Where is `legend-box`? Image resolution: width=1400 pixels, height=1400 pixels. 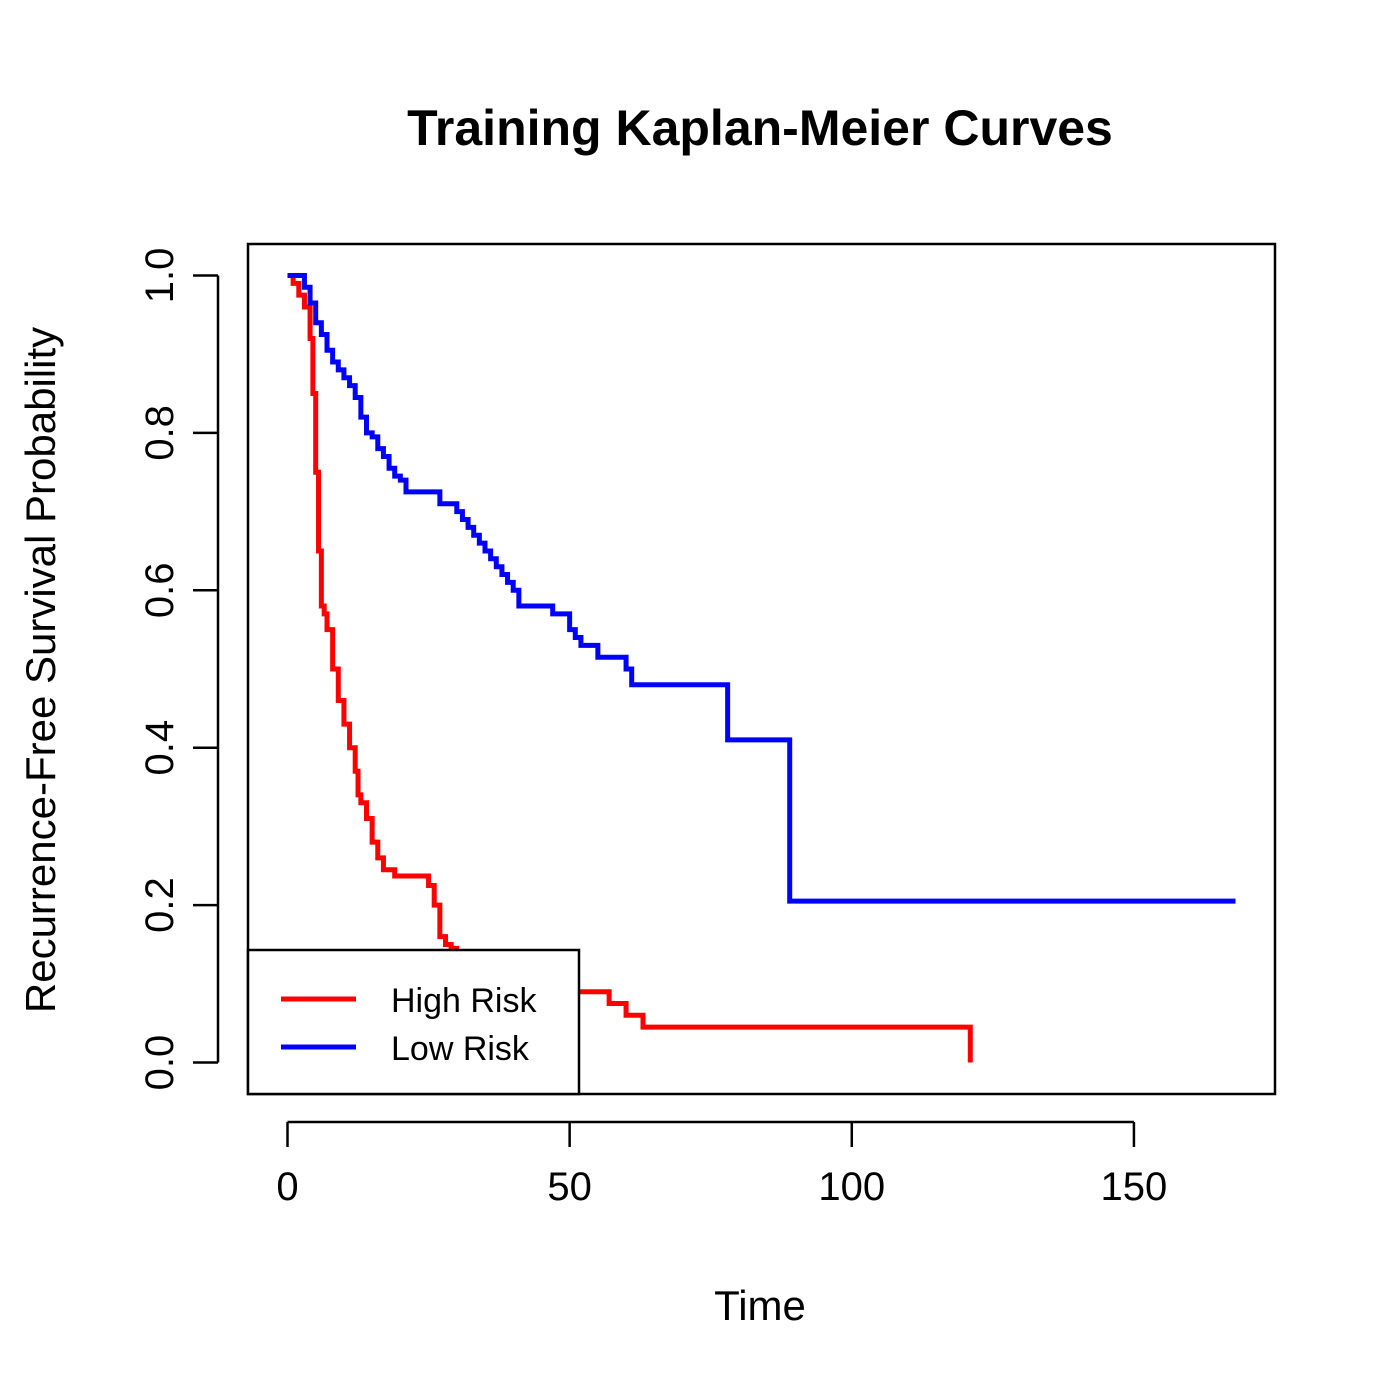 legend-box is located at coordinates (413, 1022).